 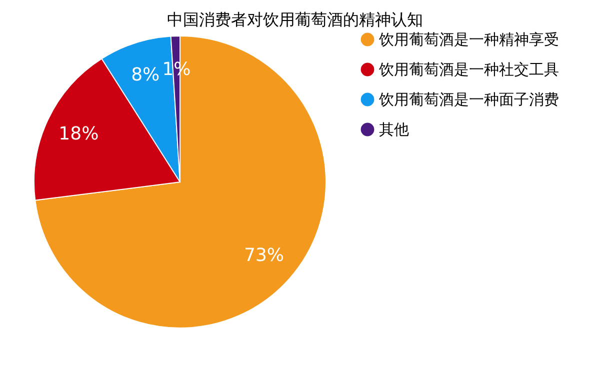 I want to click on data-label: 73%, so click(x=264, y=255).